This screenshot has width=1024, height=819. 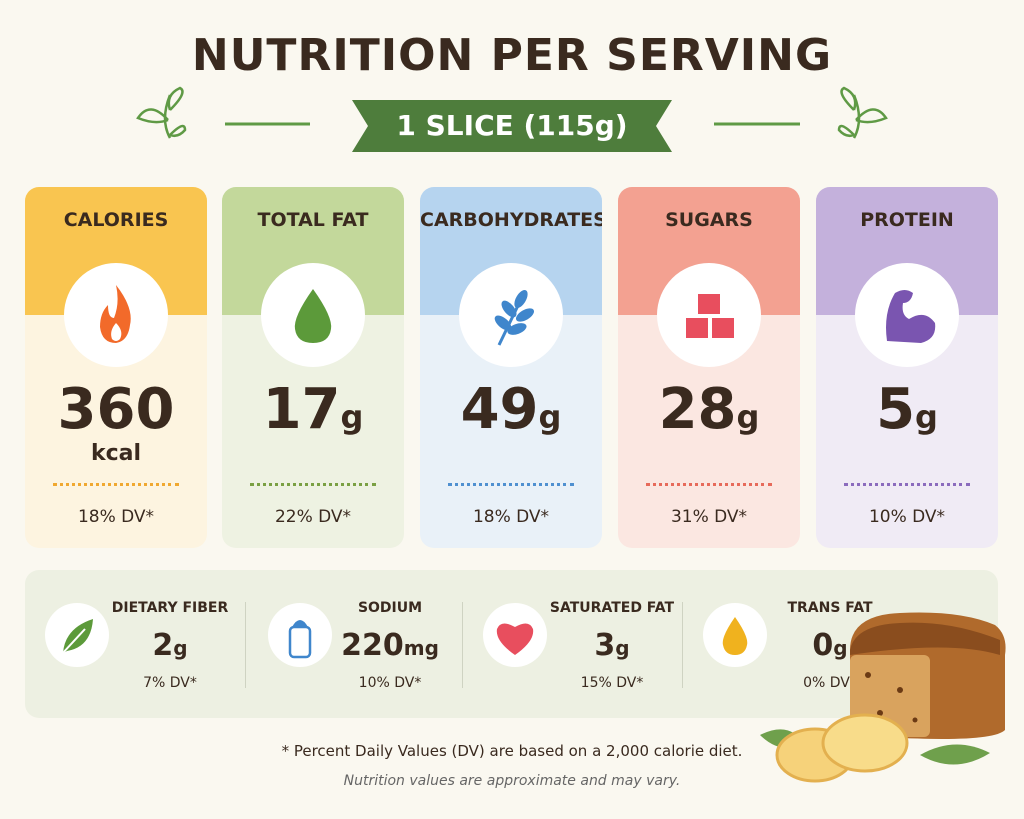 I want to click on nutrient-label: CARBOHYDRATES, so click(x=511, y=220).